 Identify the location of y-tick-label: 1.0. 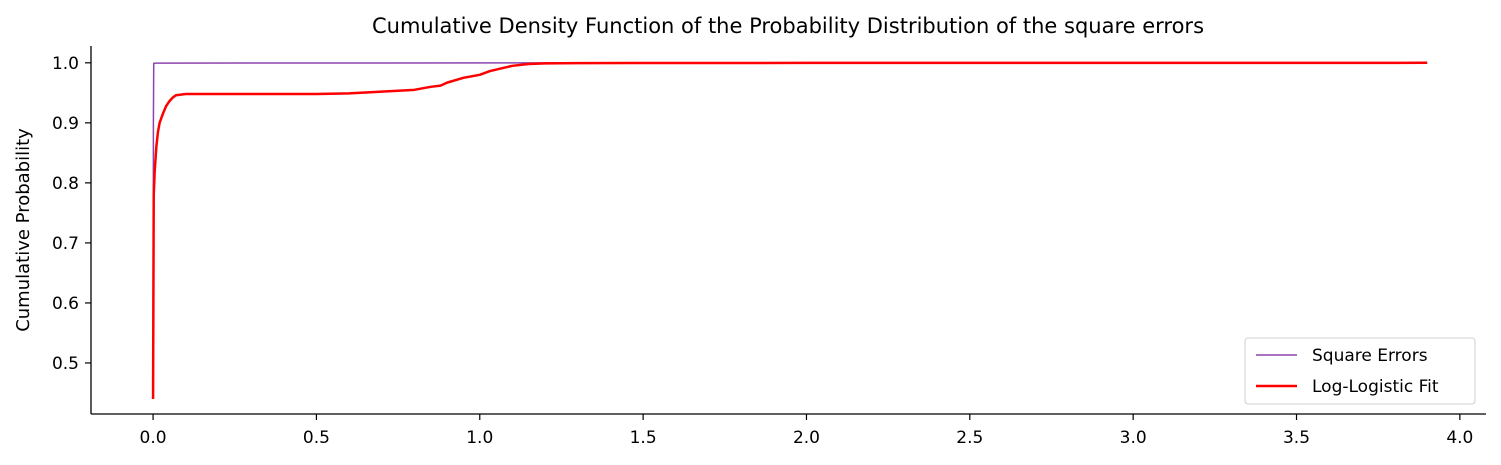
(65, 64).